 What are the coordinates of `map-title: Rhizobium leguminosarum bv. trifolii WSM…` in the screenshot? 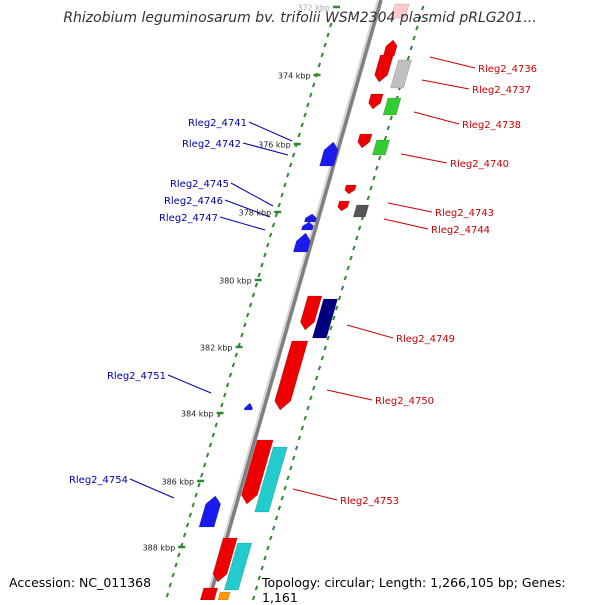 It's located at (300, 18).